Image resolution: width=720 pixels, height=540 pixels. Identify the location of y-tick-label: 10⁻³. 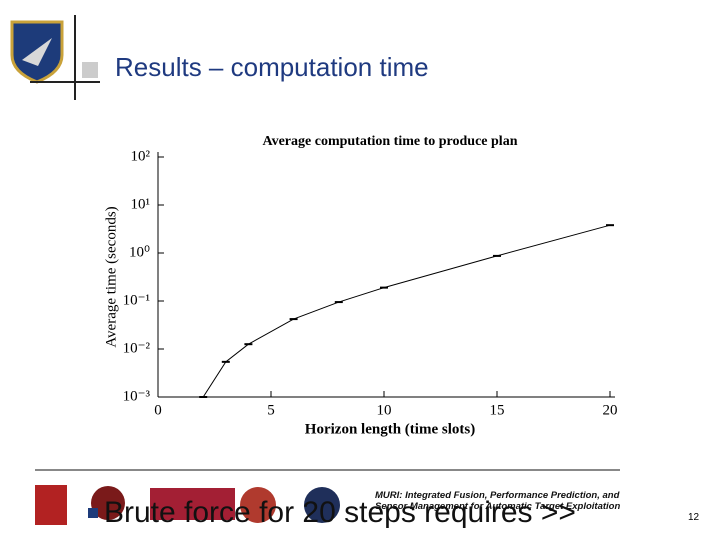
(137, 396).